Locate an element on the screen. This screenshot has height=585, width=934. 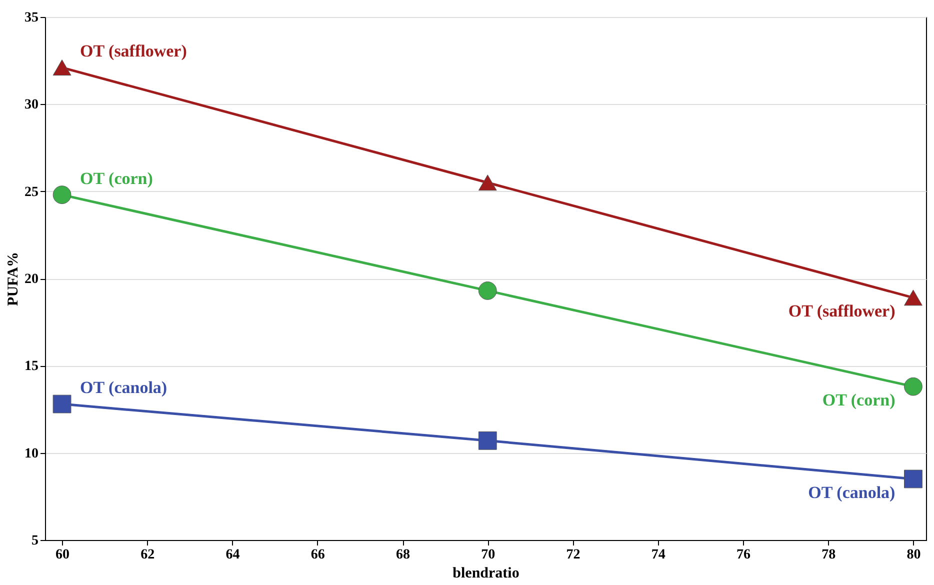
y-tick-label: 20 is located at coordinates (31, 279).